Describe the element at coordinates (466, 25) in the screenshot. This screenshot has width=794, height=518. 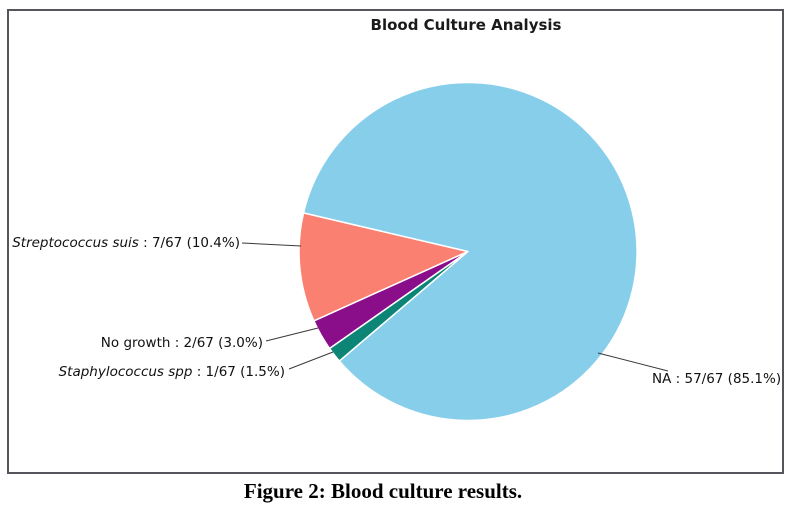
I see `chart-title: Blood Culture Analysis` at that location.